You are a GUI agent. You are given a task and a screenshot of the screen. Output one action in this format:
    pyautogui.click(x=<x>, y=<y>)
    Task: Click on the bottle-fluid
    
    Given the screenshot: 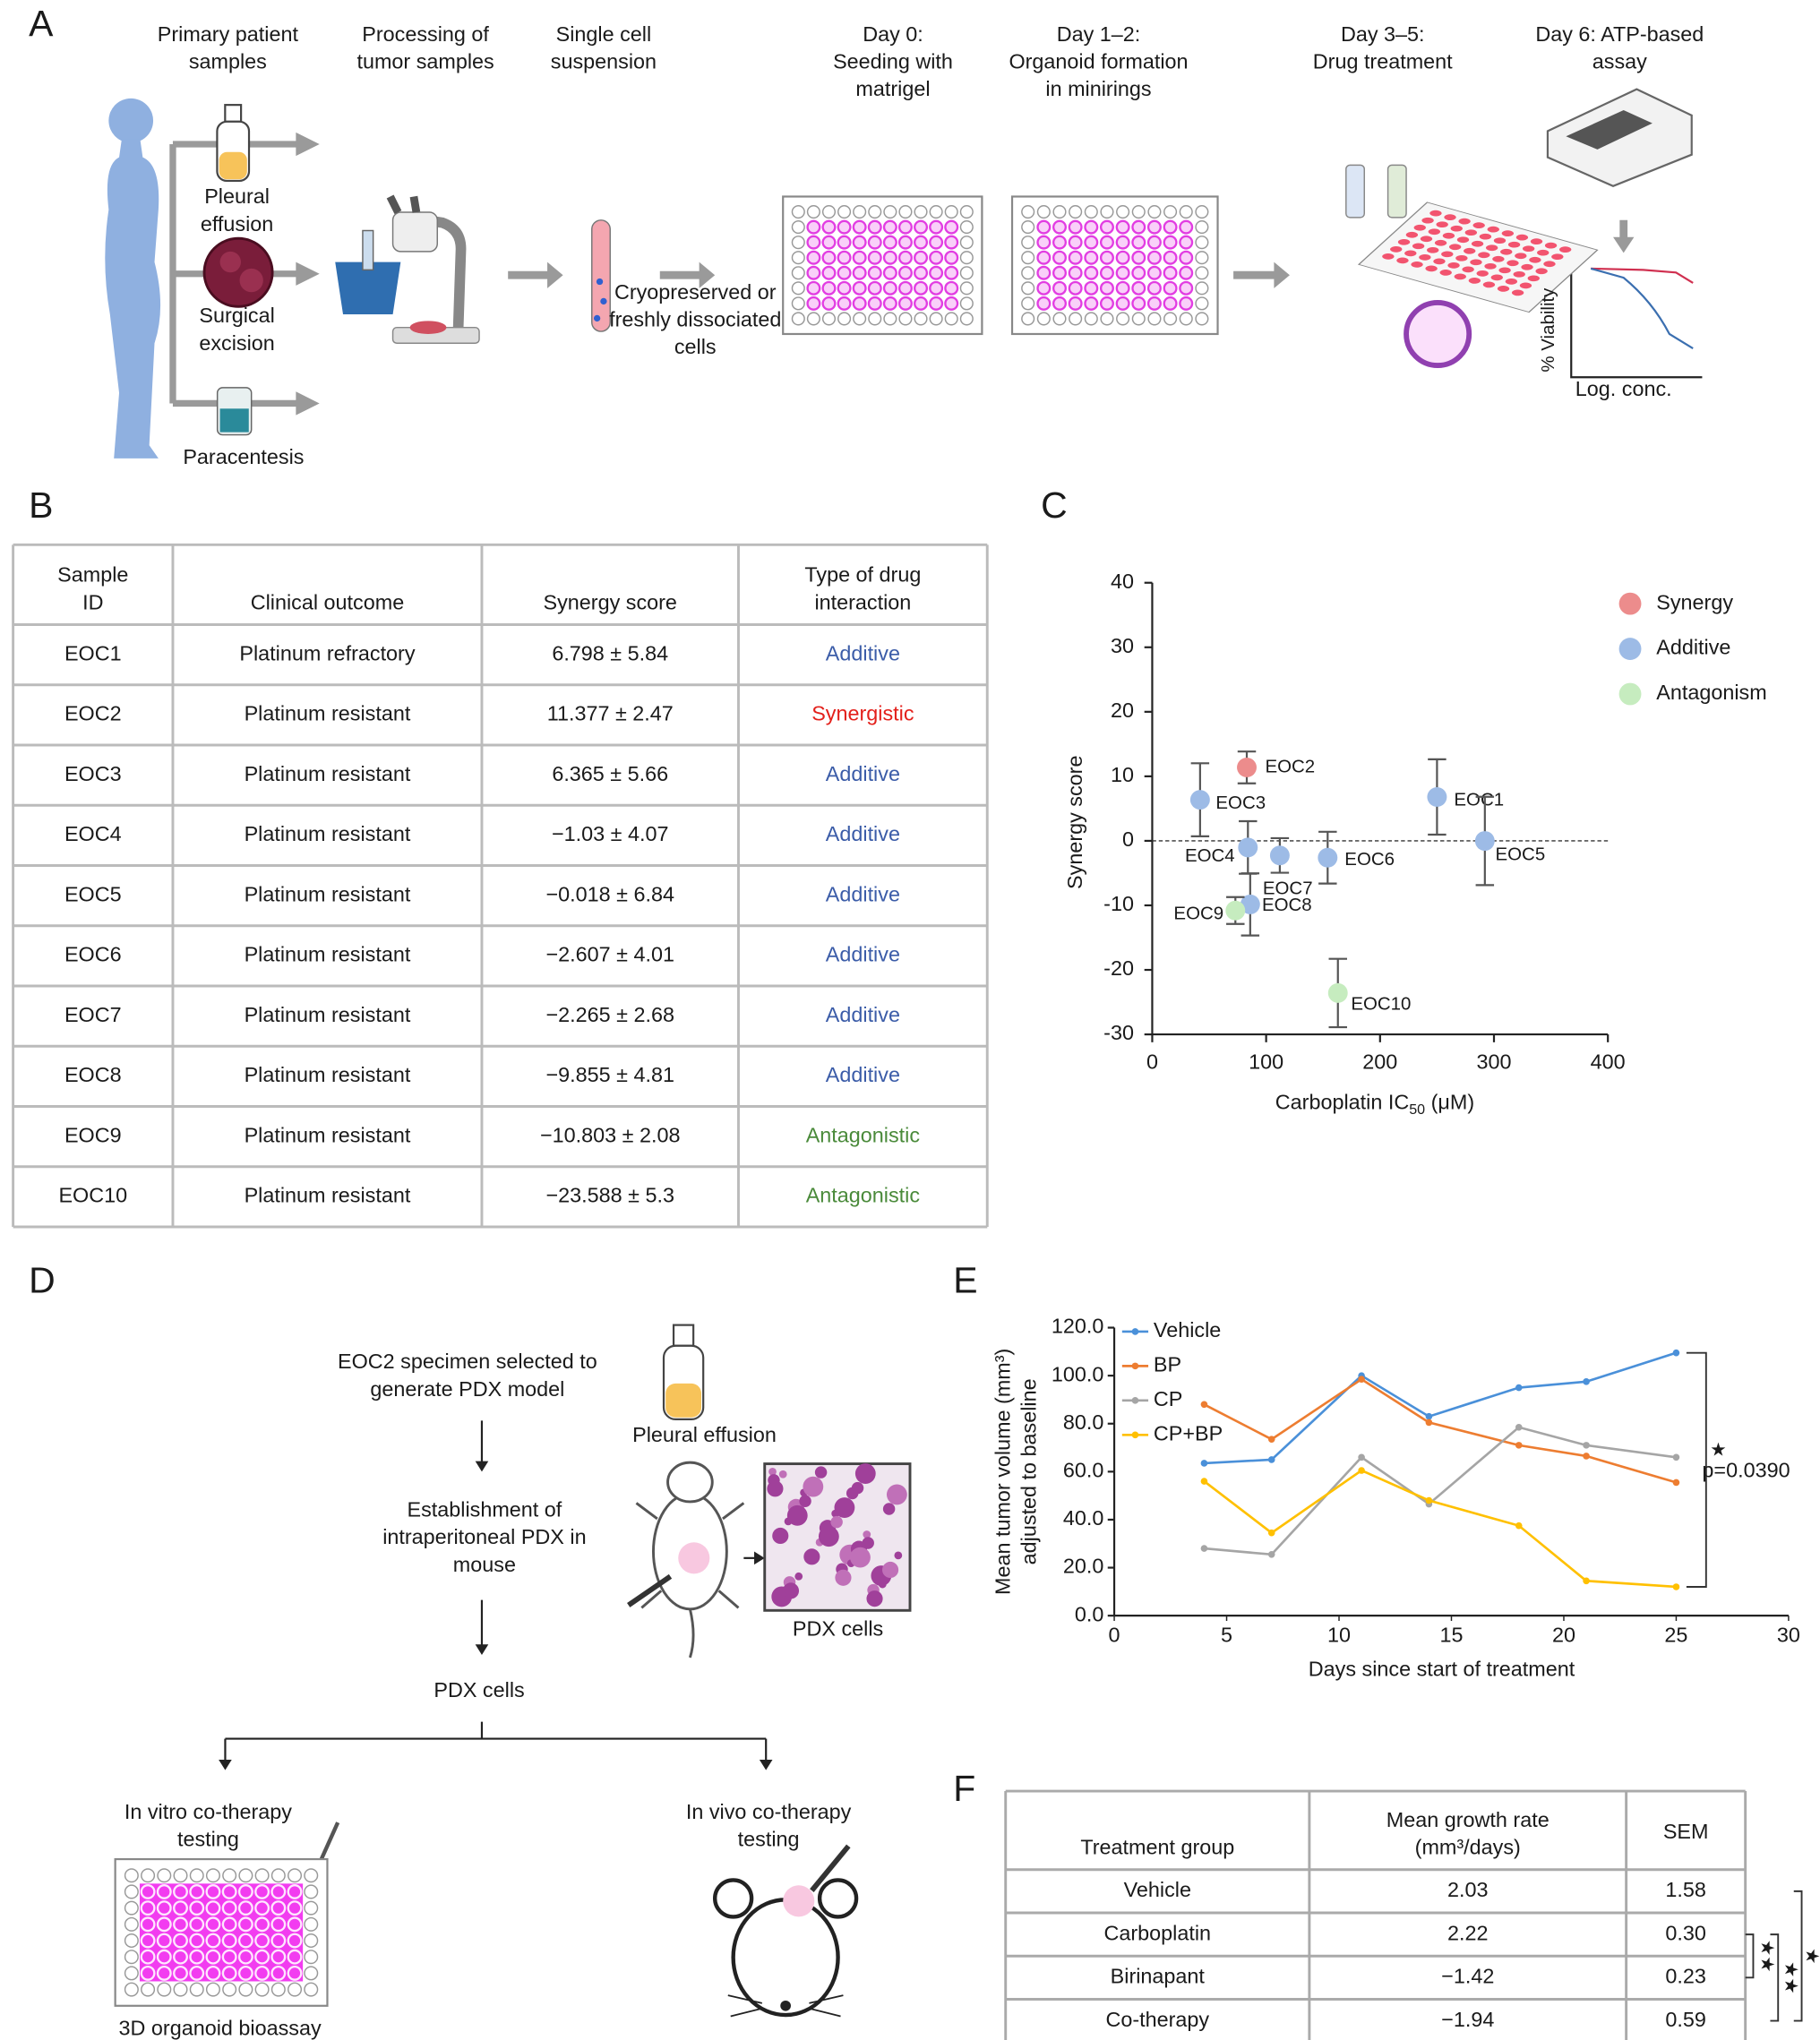 What is the action you would take?
    pyautogui.click(x=233, y=165)
    